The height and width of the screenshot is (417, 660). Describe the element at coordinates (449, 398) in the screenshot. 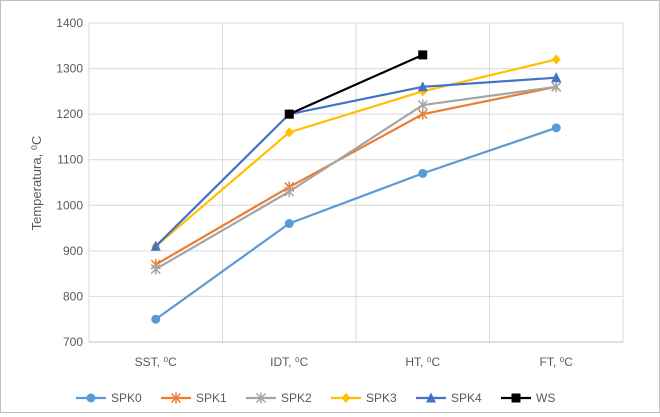

I see `legend-item-spk4: SPK4` at that location.